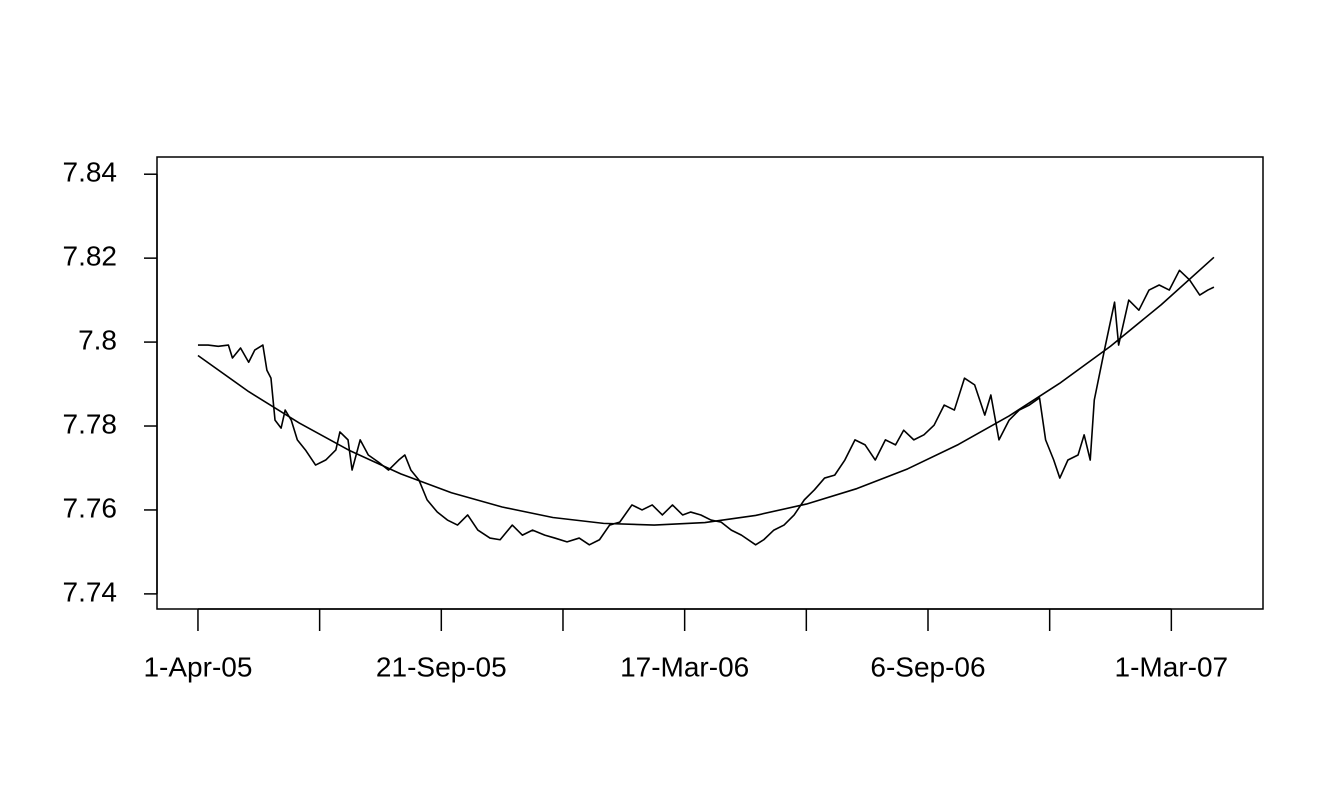  What do you see at coordinates (97, 339) in the screenshot?
I see `y-tick-label: 7.8` at bounding box center [97, 339].